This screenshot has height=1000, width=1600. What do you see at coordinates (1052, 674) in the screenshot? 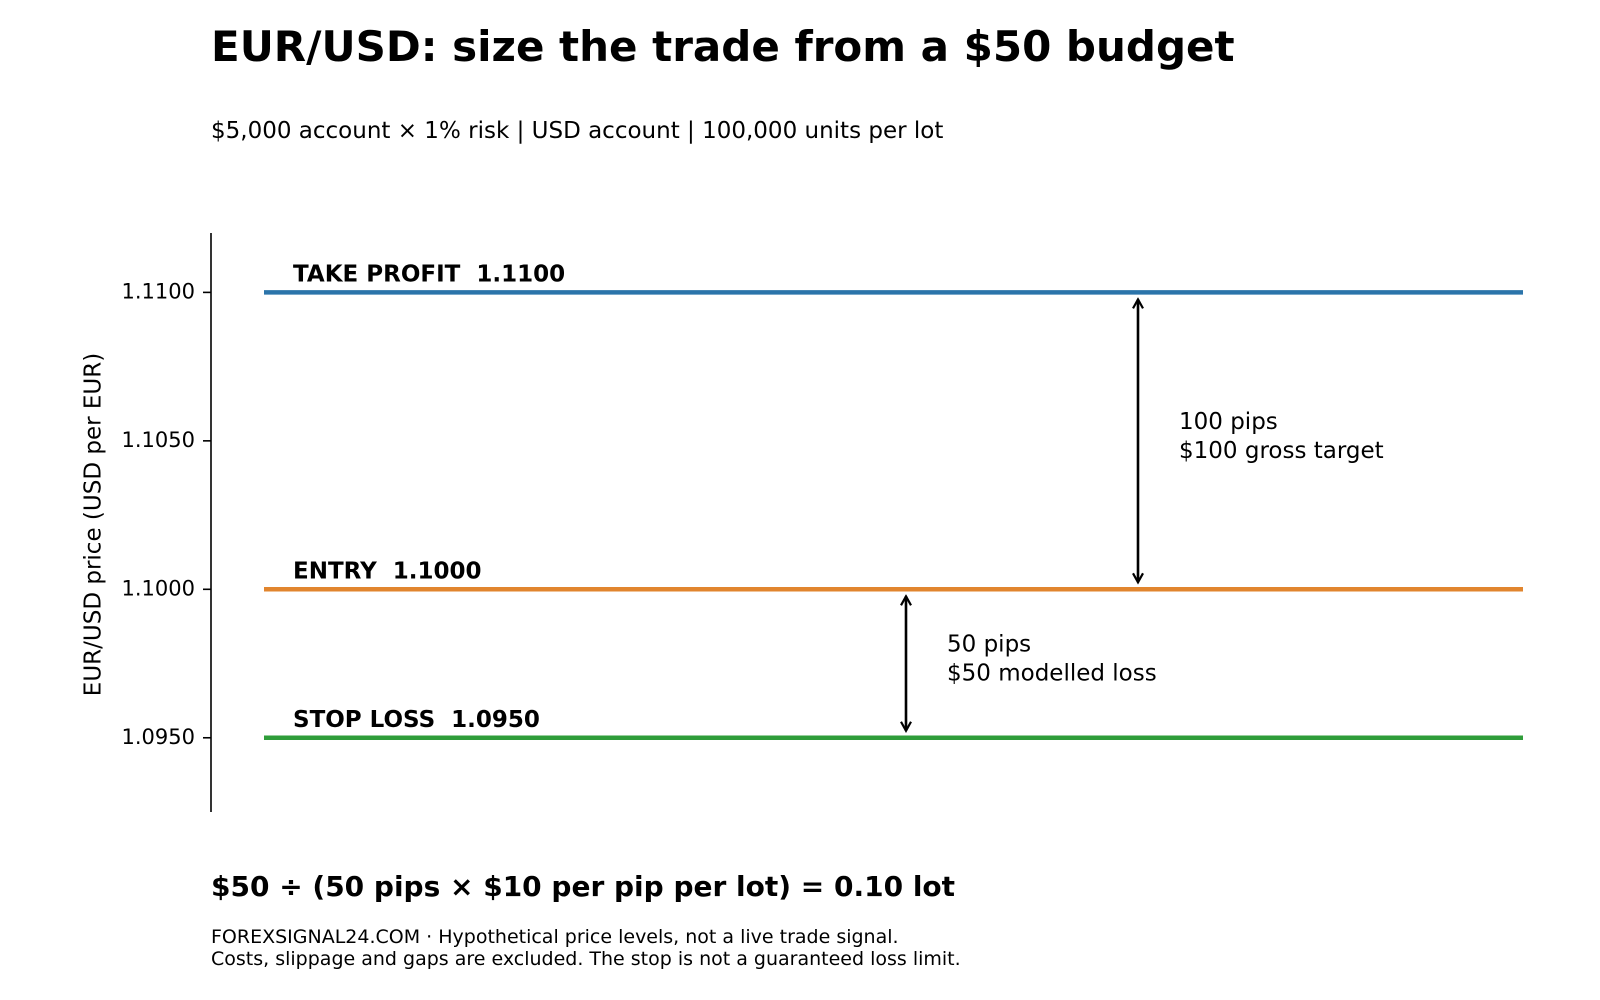
I see `risk-distance-text: $50 modelled loss` at bounding box center [1052, 674].